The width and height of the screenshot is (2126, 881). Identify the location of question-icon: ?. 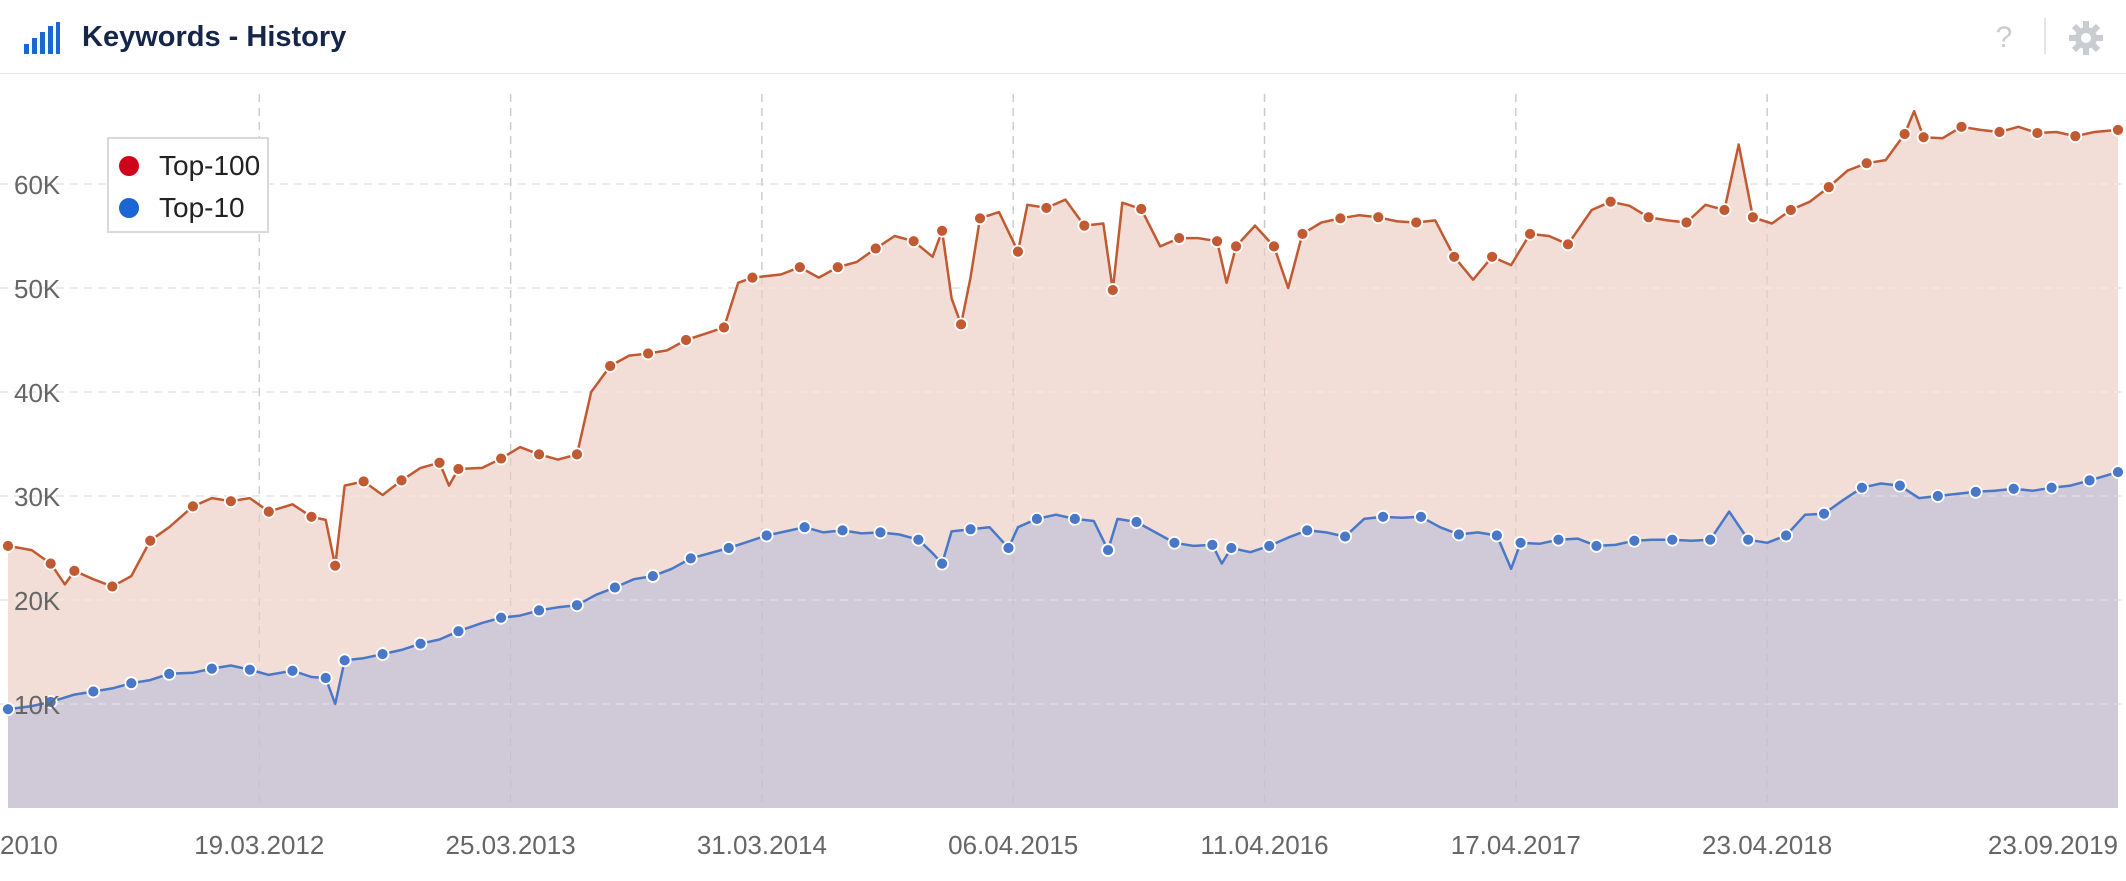
(2004, 37).